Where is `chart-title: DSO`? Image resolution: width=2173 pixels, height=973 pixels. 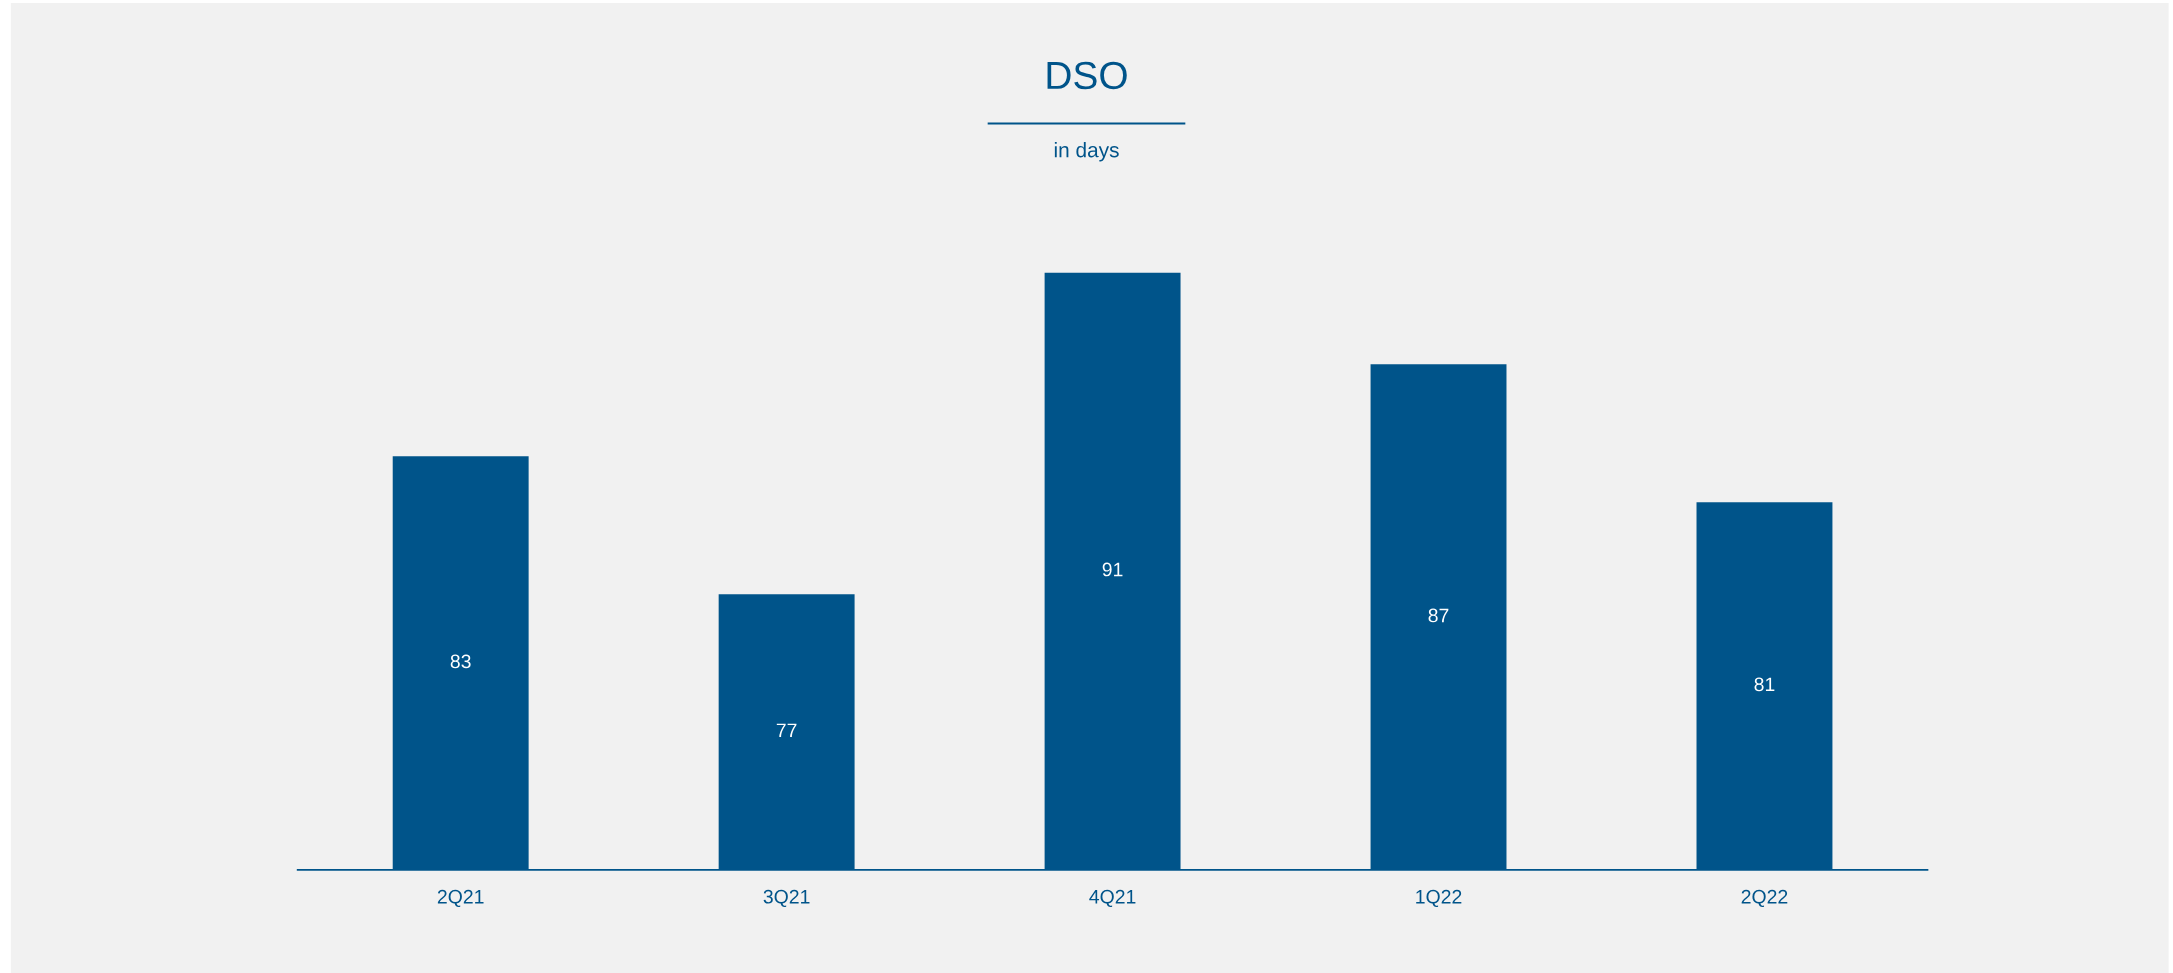
chart-title: DSO is located at coordinates (1087, 75).